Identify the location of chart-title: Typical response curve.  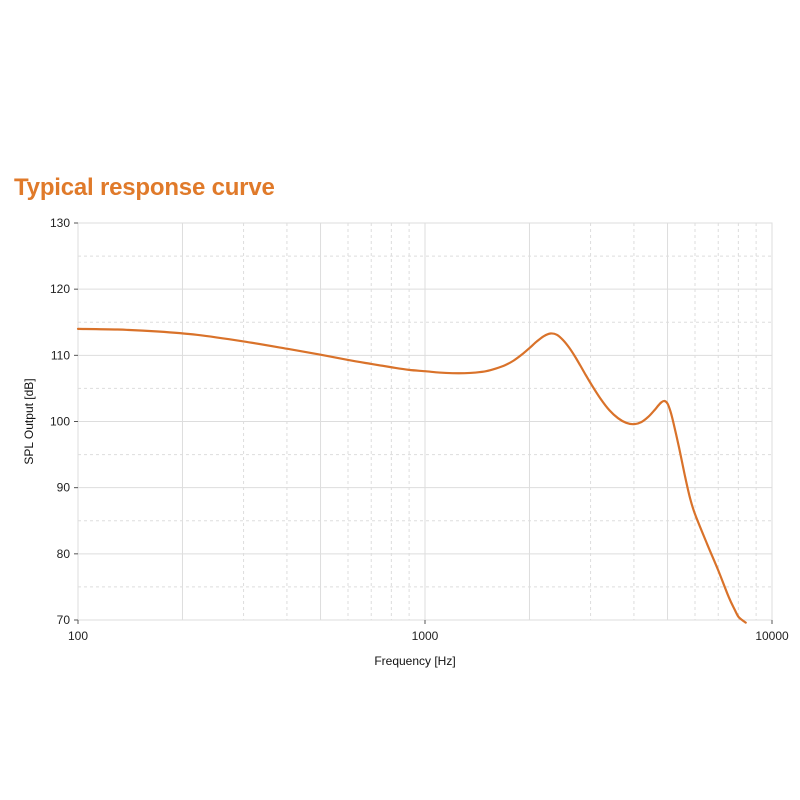
(144, 187).